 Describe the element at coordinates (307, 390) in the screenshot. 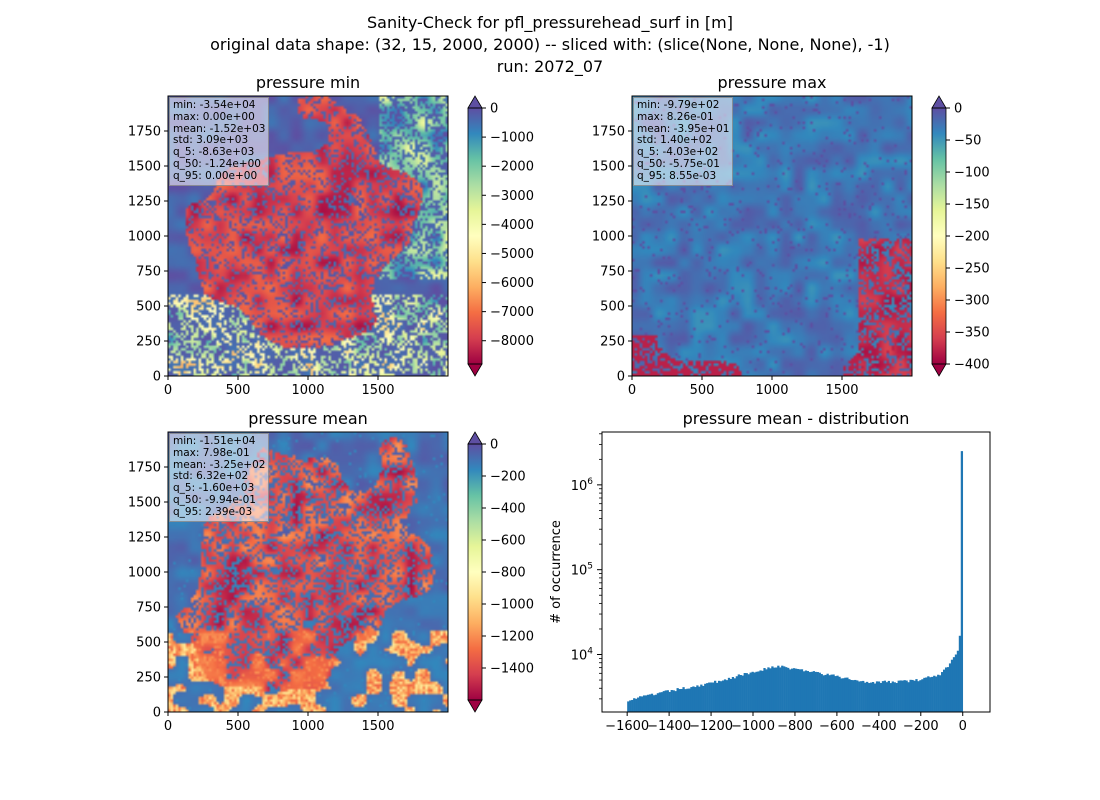

I see `x-tick-label: 1000` at that location.